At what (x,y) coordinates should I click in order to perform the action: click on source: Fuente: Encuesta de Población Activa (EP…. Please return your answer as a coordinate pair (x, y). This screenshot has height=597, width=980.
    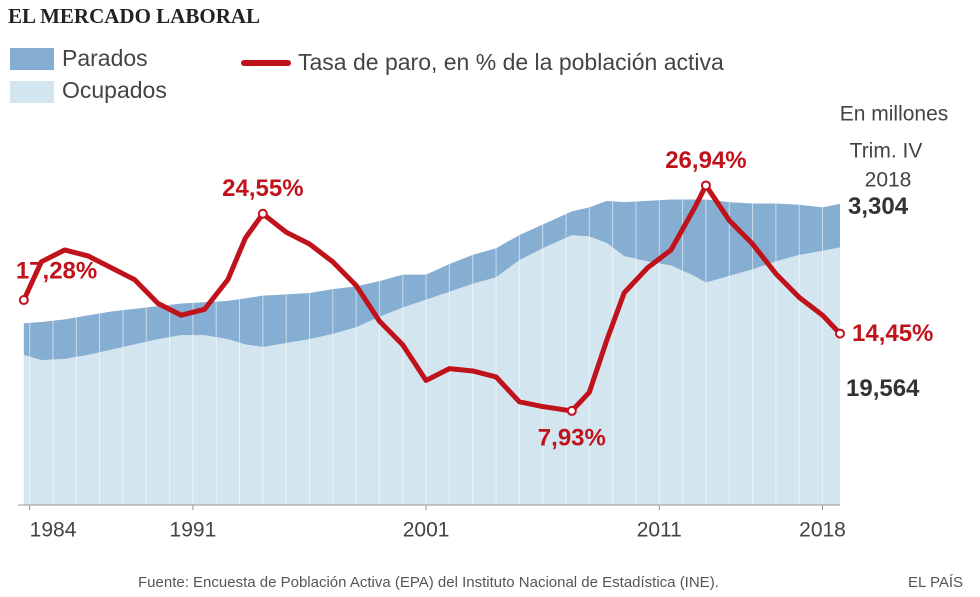
    Looking at the image, I should click on (428, 582).